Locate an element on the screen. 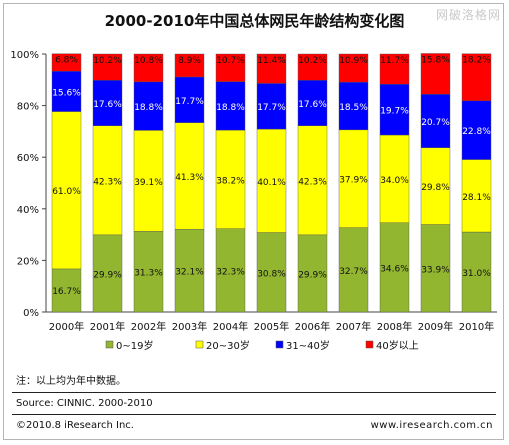  x-tick-label: 2001年 is located at coordinates (107, 326).